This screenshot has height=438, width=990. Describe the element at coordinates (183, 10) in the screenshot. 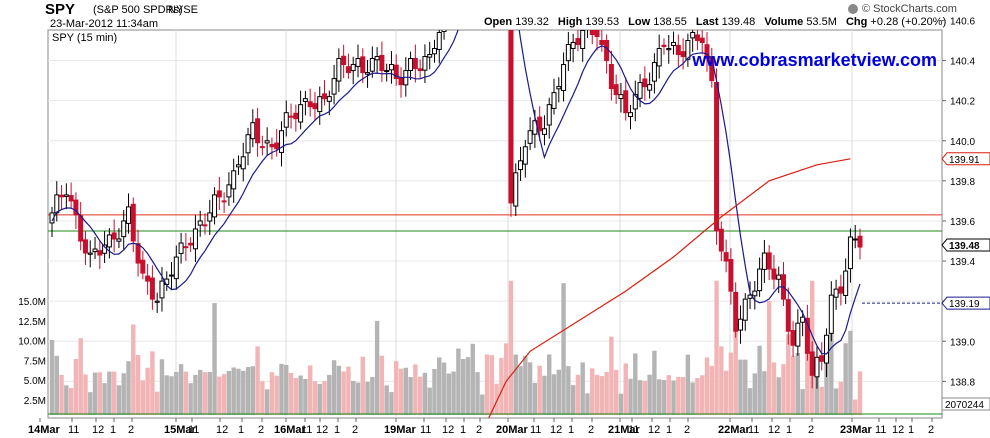

I see `exchange: NYSE` at that location.